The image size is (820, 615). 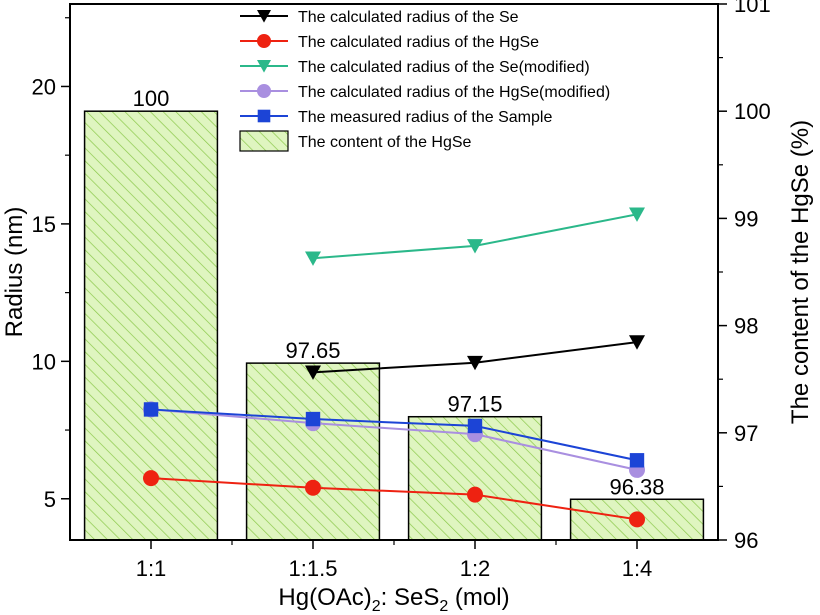 What do you see at coordinates (44, 361) in the screenshot?
I see `y-left-tick-label-1: 10` at bounding box center [44, 361].